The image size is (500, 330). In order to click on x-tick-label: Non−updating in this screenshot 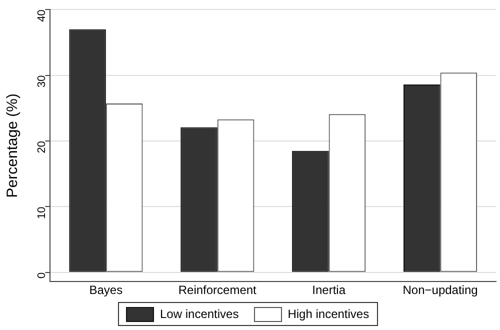, I will do `click(440, 290)`.